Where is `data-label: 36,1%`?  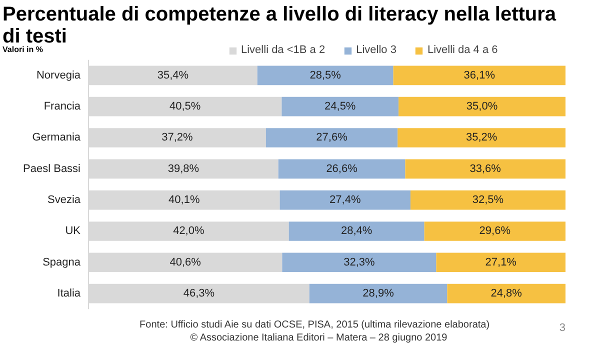 data-label: 36,1% is located at coordinates (480, 75).